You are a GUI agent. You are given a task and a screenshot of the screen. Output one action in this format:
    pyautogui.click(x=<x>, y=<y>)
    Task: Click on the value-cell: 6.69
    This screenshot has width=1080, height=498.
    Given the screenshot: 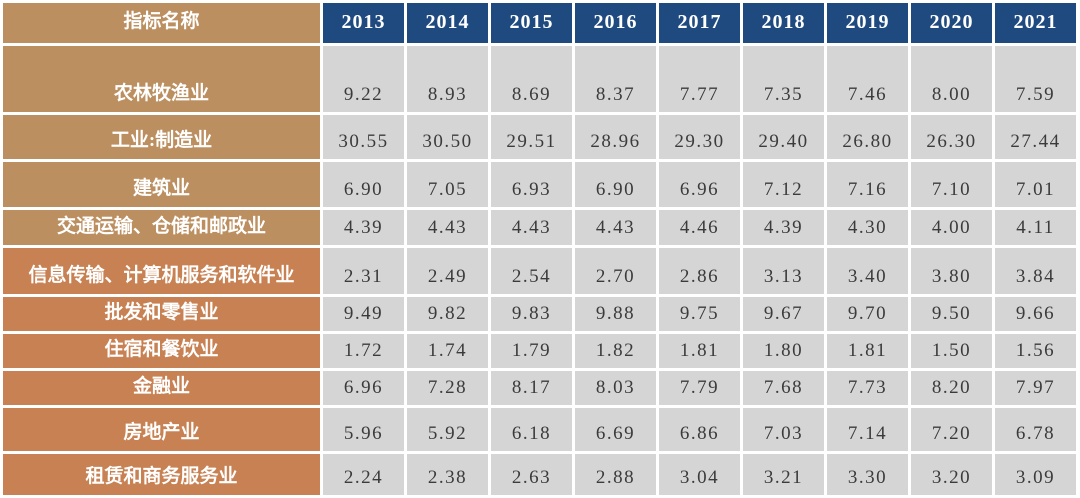 What is the action you would take?
    pyautogui.click(x=615, y=429)
    